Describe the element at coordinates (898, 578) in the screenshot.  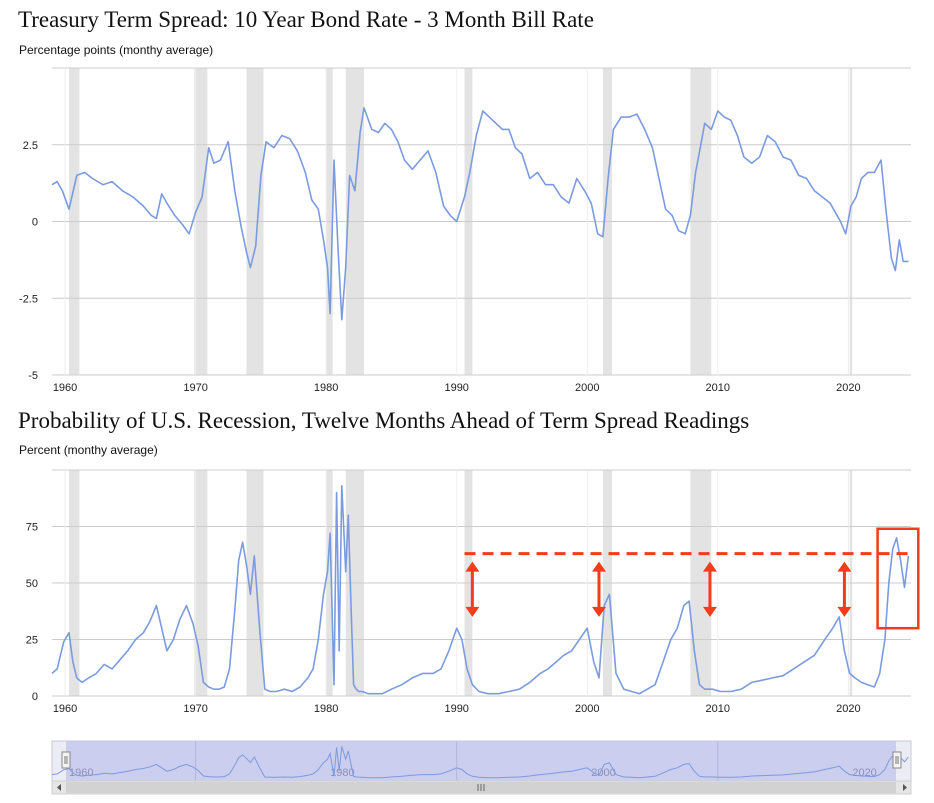
I see `highlight-box` at that location.